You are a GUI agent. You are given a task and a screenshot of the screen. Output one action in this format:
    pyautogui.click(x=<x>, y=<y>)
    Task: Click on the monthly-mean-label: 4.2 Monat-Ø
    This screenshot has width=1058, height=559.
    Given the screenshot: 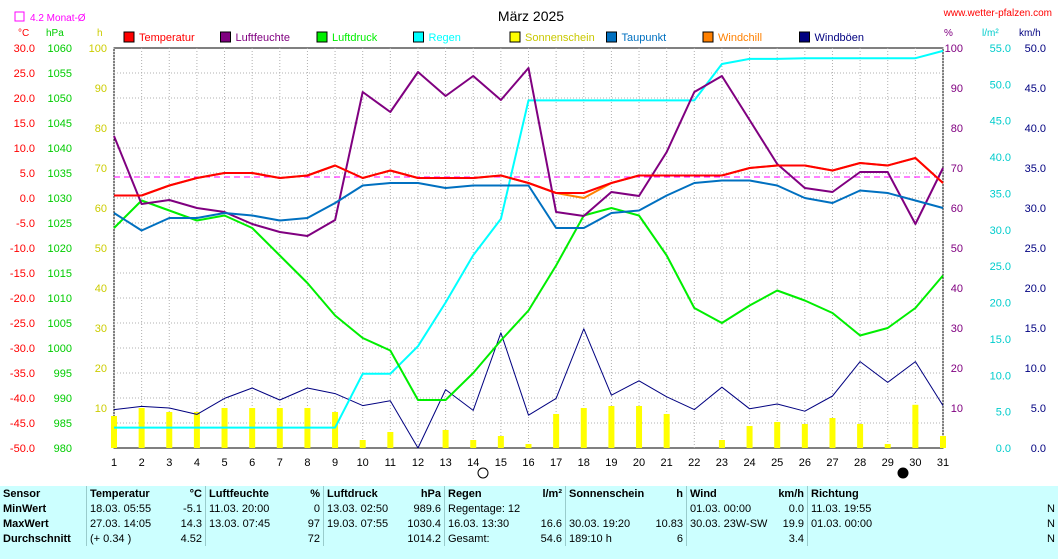 What is the action you would take?
    pyautogui.click(x=58, y=18)
    